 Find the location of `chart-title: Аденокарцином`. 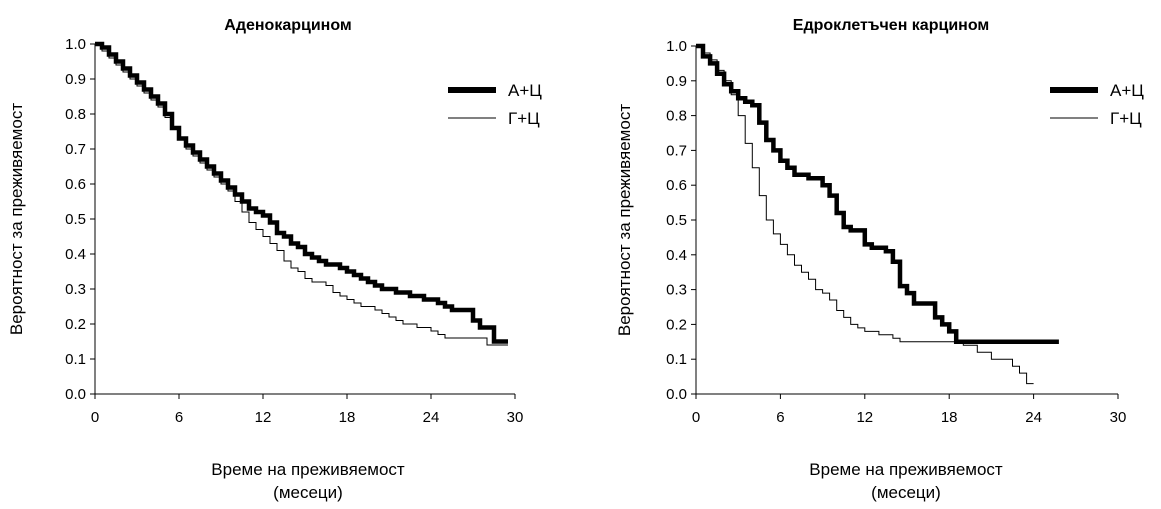

chart-title: Аденокарцином is located at coordinates (287, 25).